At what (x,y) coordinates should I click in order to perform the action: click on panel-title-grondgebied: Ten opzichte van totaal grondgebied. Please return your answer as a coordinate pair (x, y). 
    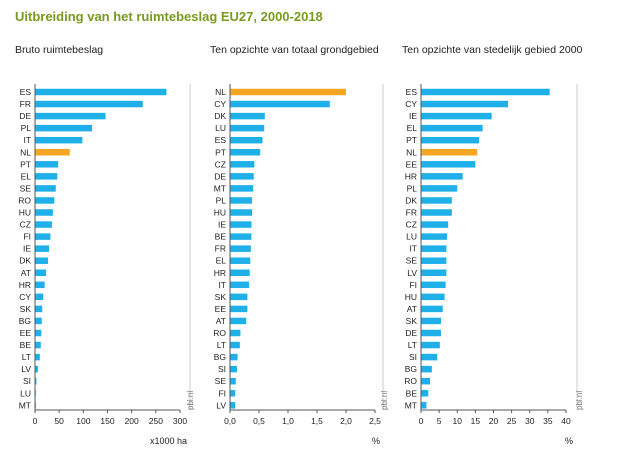
    Looking at the image, I should click on (294, 50).